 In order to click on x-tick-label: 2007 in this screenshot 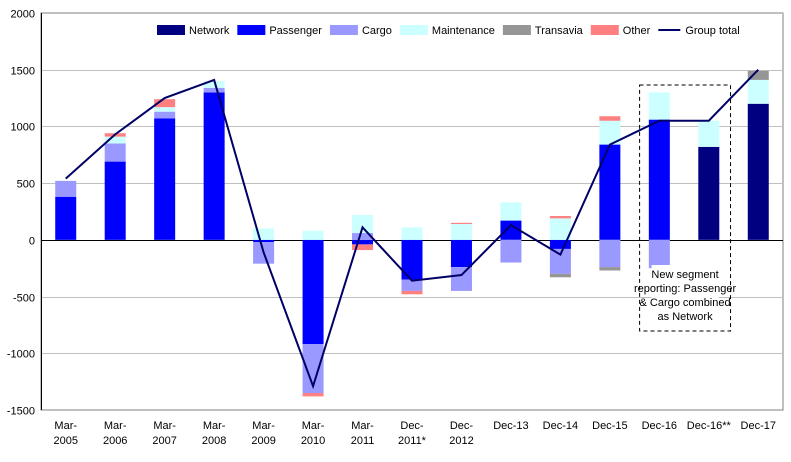, I will do `click(164, 441)`.